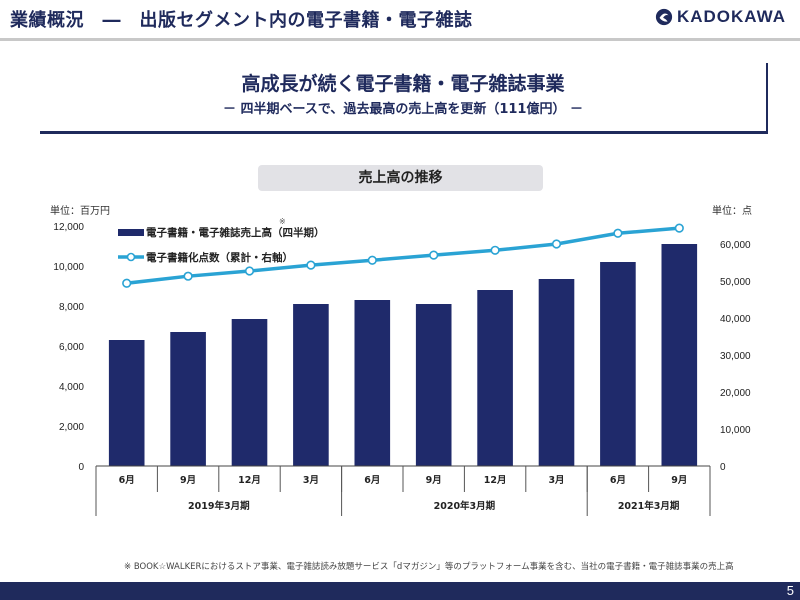 This screenshot has height=600, width=800. Describe the element at coordinates (80, 211) in the screenshot. I see `left-axis-unit: 単位：百万円` at that location.